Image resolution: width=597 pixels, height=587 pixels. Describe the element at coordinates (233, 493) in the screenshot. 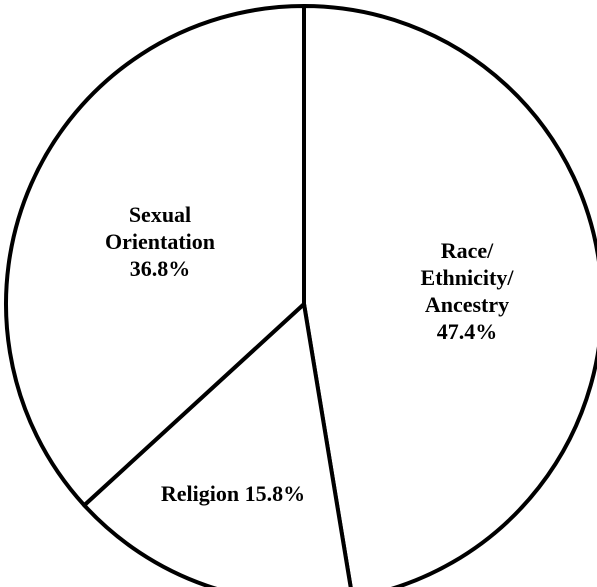

I see `pie-label-religion: Religion 15.8%` at that location.